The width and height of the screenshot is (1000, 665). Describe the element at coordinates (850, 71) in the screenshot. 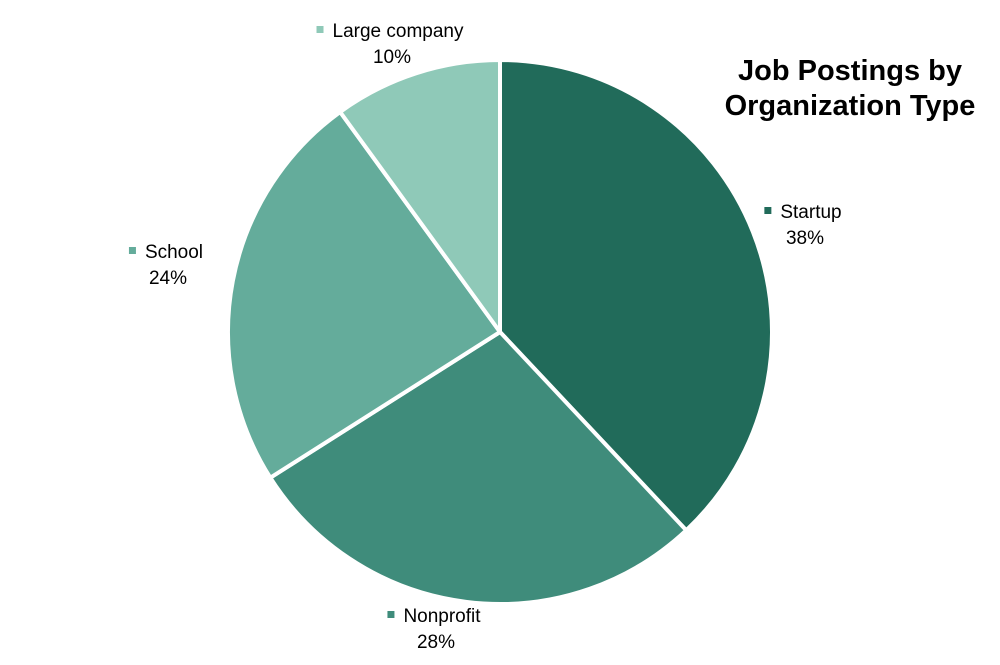

I see `chart-title-line-1: Job Postings by` at that location.